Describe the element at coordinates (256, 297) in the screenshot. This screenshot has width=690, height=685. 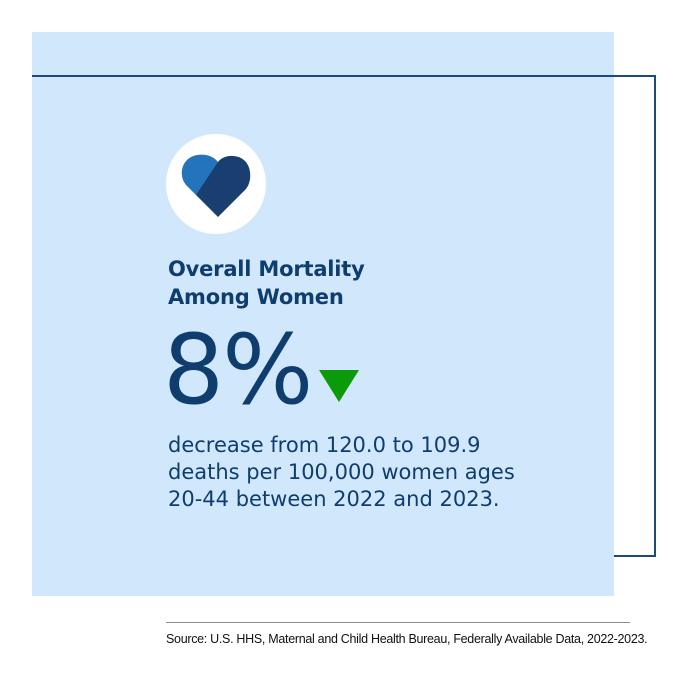
I see `stat-title-line-2: Among Women` at that location.